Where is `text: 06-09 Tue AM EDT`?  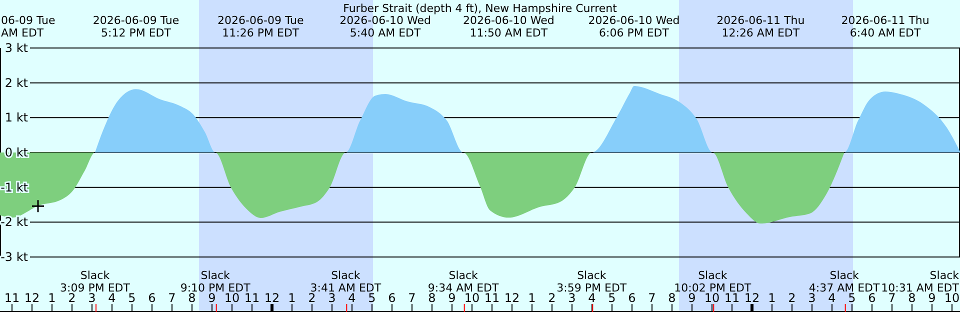
text: 06-09 Tue AM EDT is located at coordinates (28, 27).